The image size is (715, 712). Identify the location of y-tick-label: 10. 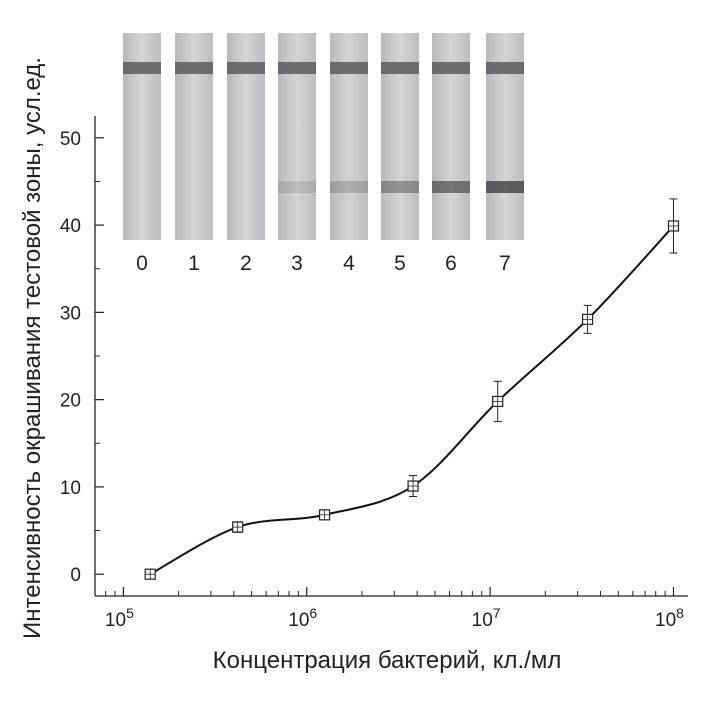
(70, 488).